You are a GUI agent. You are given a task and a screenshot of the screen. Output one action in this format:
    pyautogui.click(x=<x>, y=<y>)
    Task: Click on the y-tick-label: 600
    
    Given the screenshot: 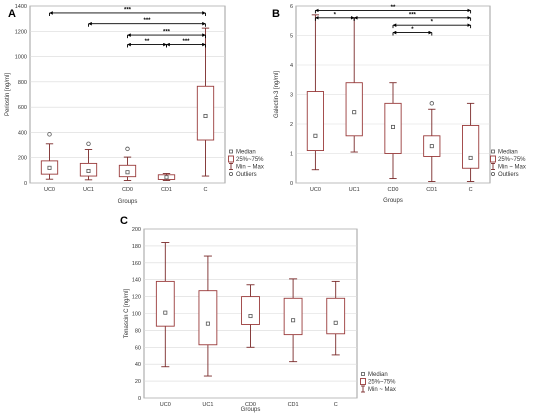 What is the action you would take?
    pyautogui.click(x=22, y=108)
    